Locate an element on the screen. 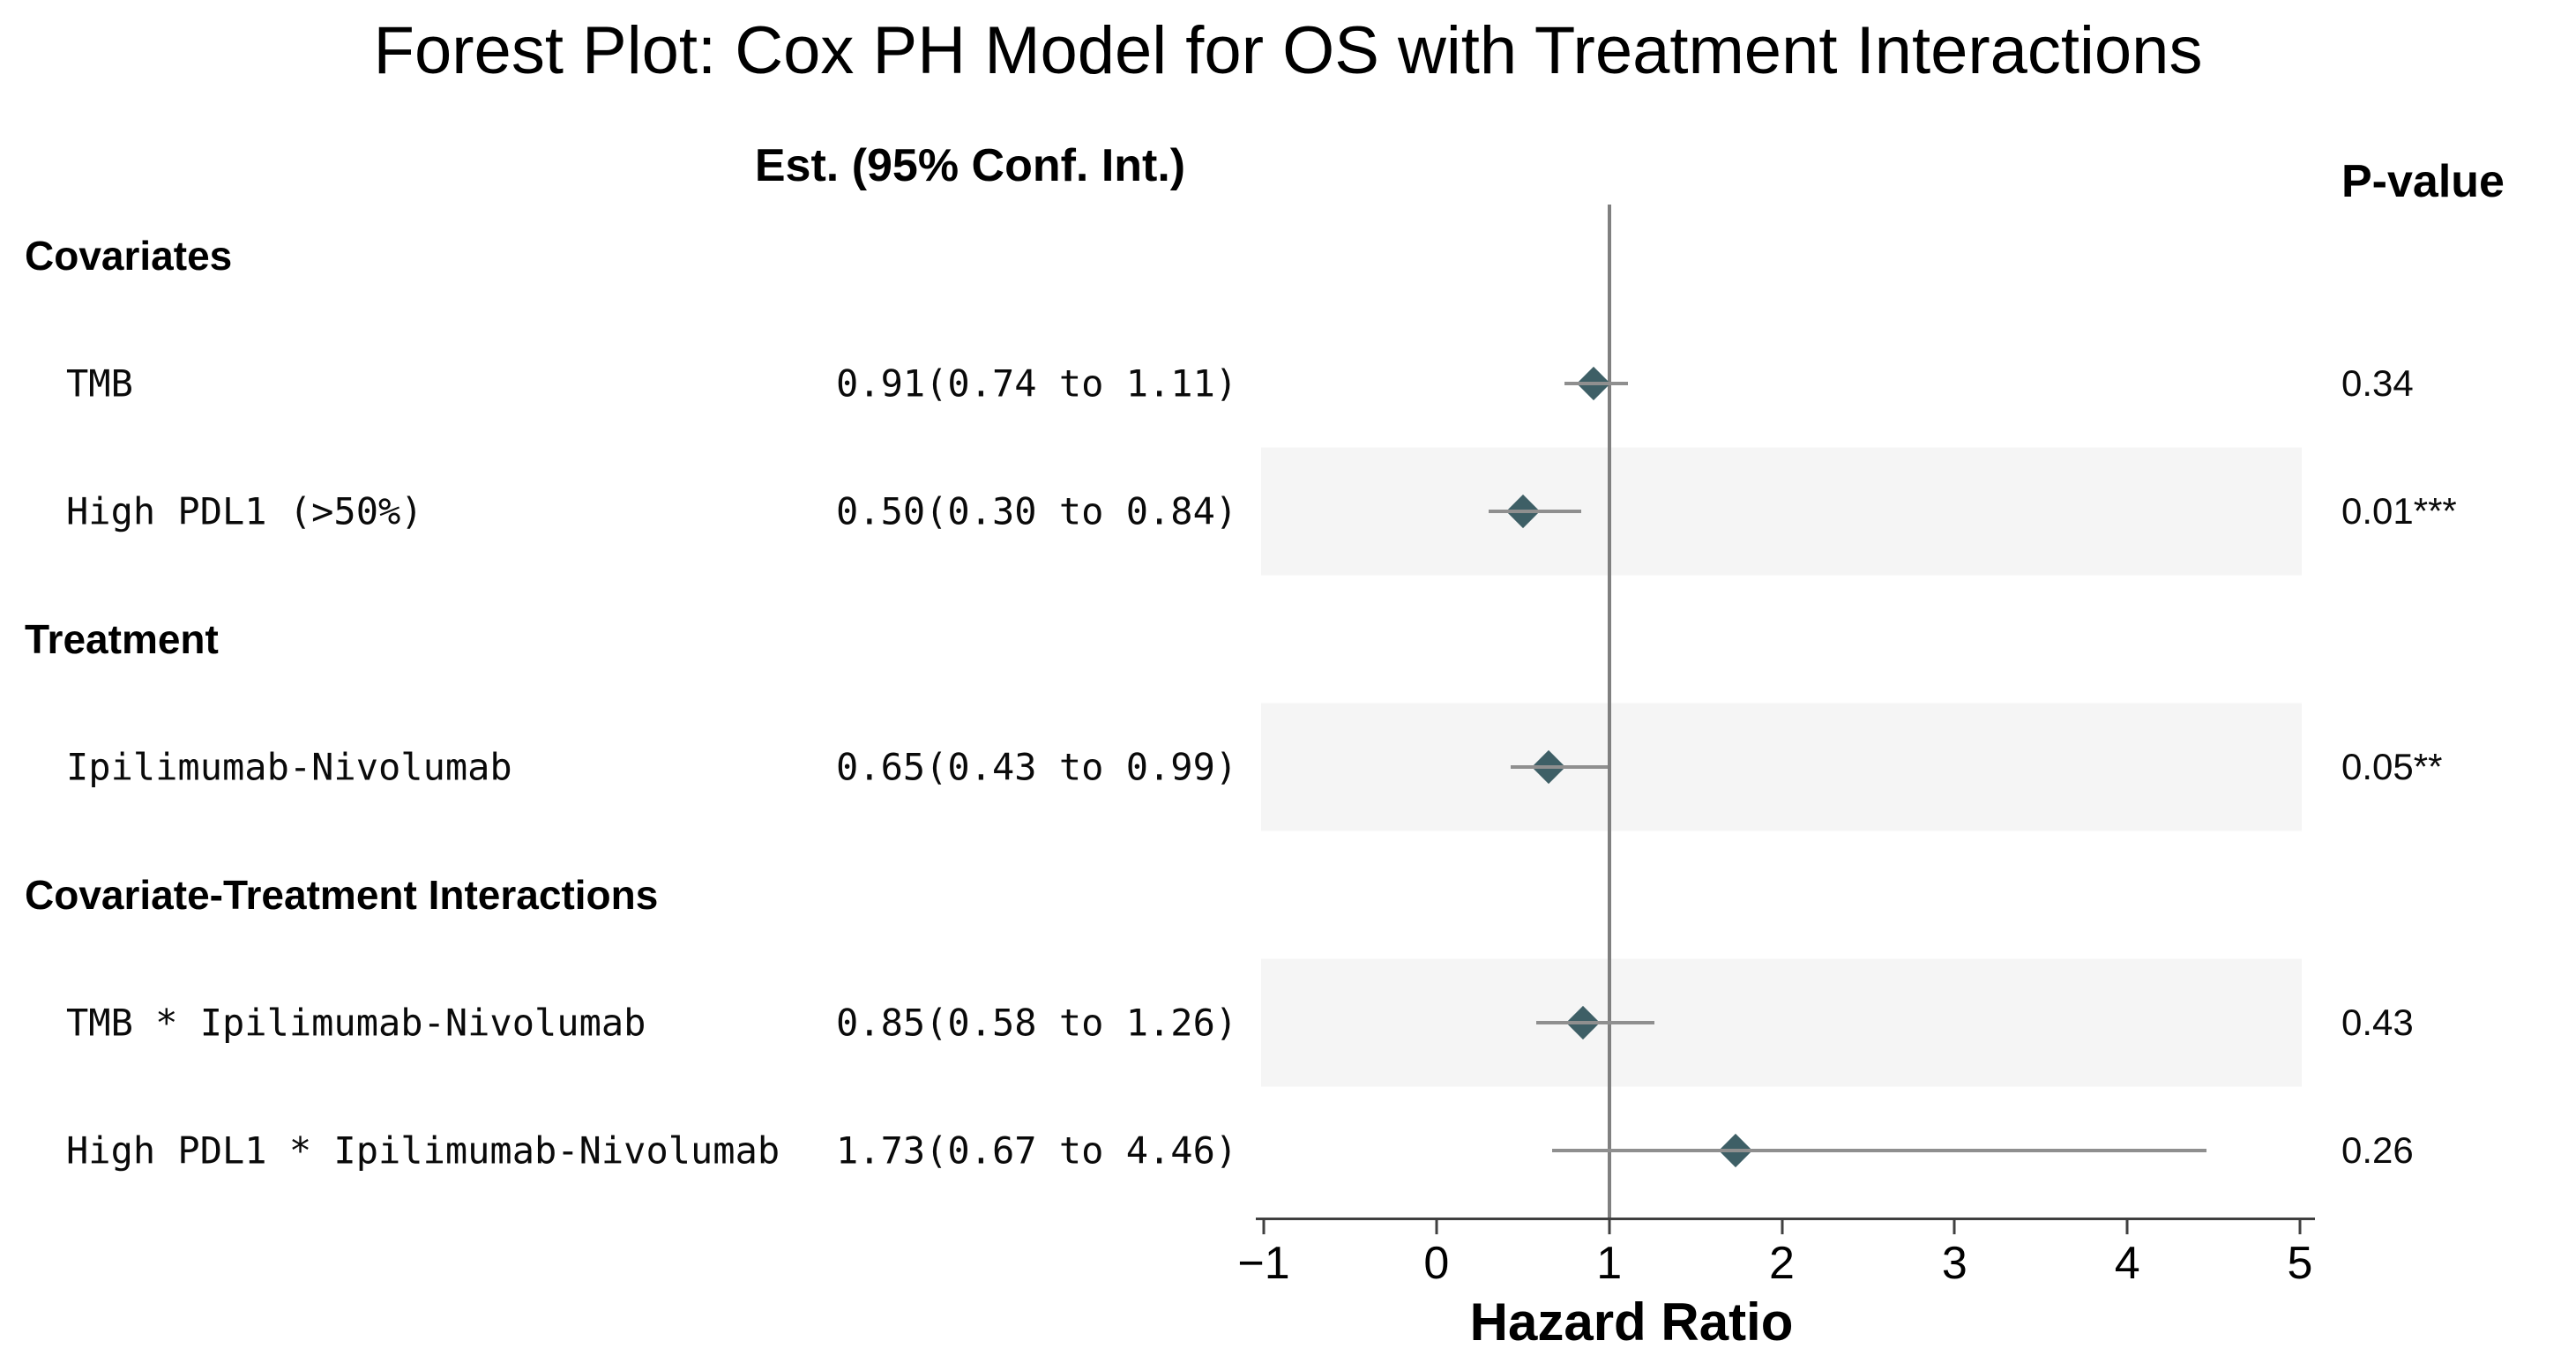 The image size is (2576, 1363). row-pvalue: 0.05** is located at coordinates (2392, 766).